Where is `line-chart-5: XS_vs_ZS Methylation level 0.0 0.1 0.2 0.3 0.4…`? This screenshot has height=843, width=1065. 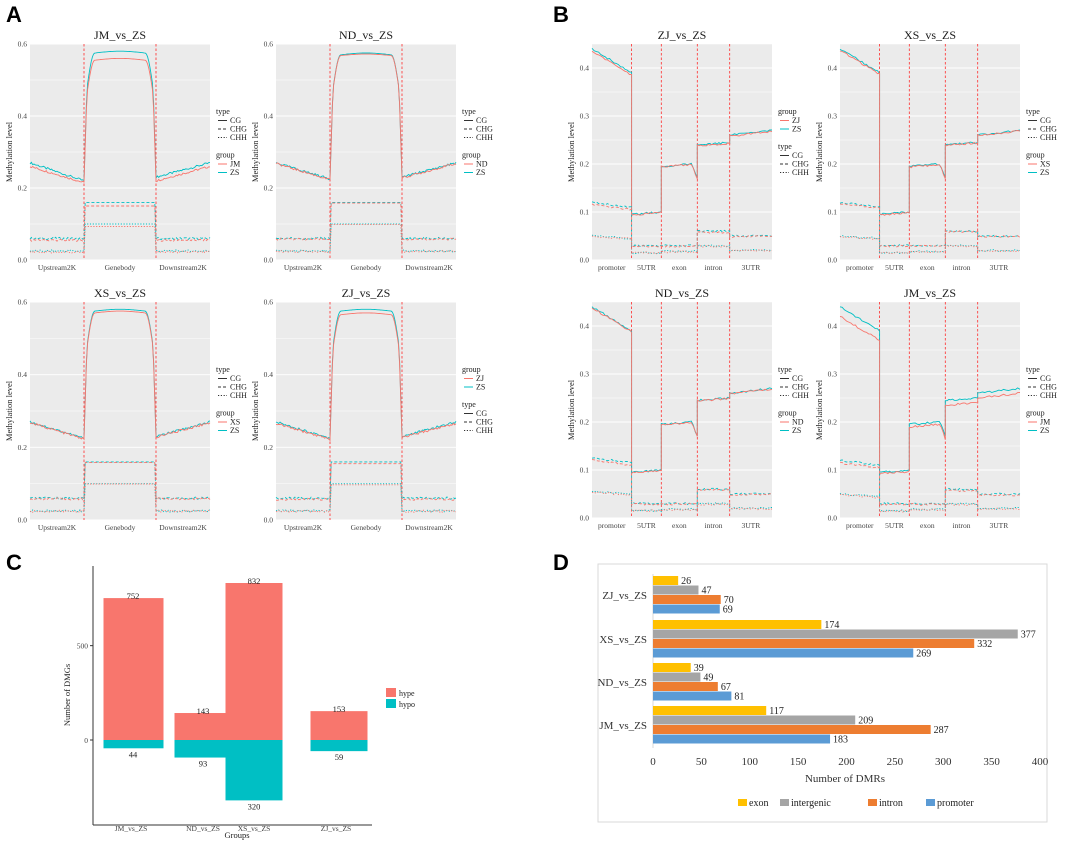
line-chart-5: XS_vs_ZS Methylation level 0.0 0.1 0.2 0.3 0.4… is located at coordinates (935, 150).